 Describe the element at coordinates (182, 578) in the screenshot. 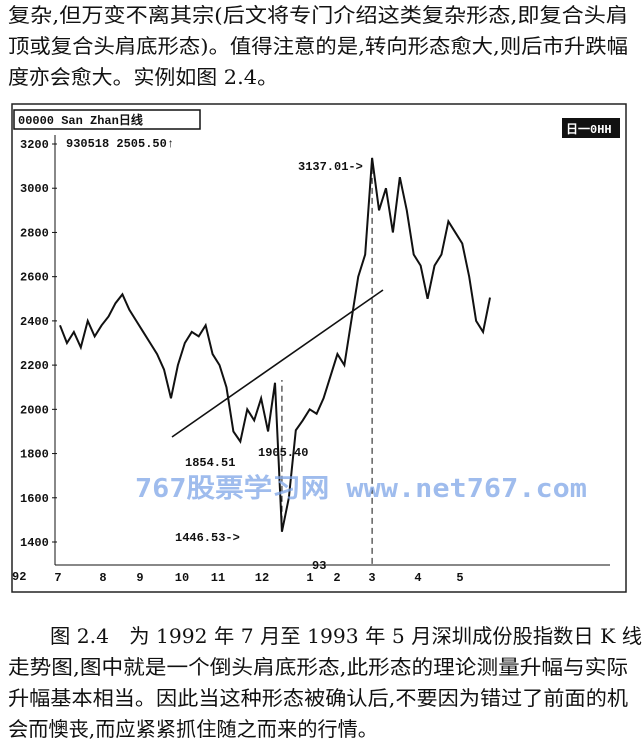

I see `month-label: 10` at that location.